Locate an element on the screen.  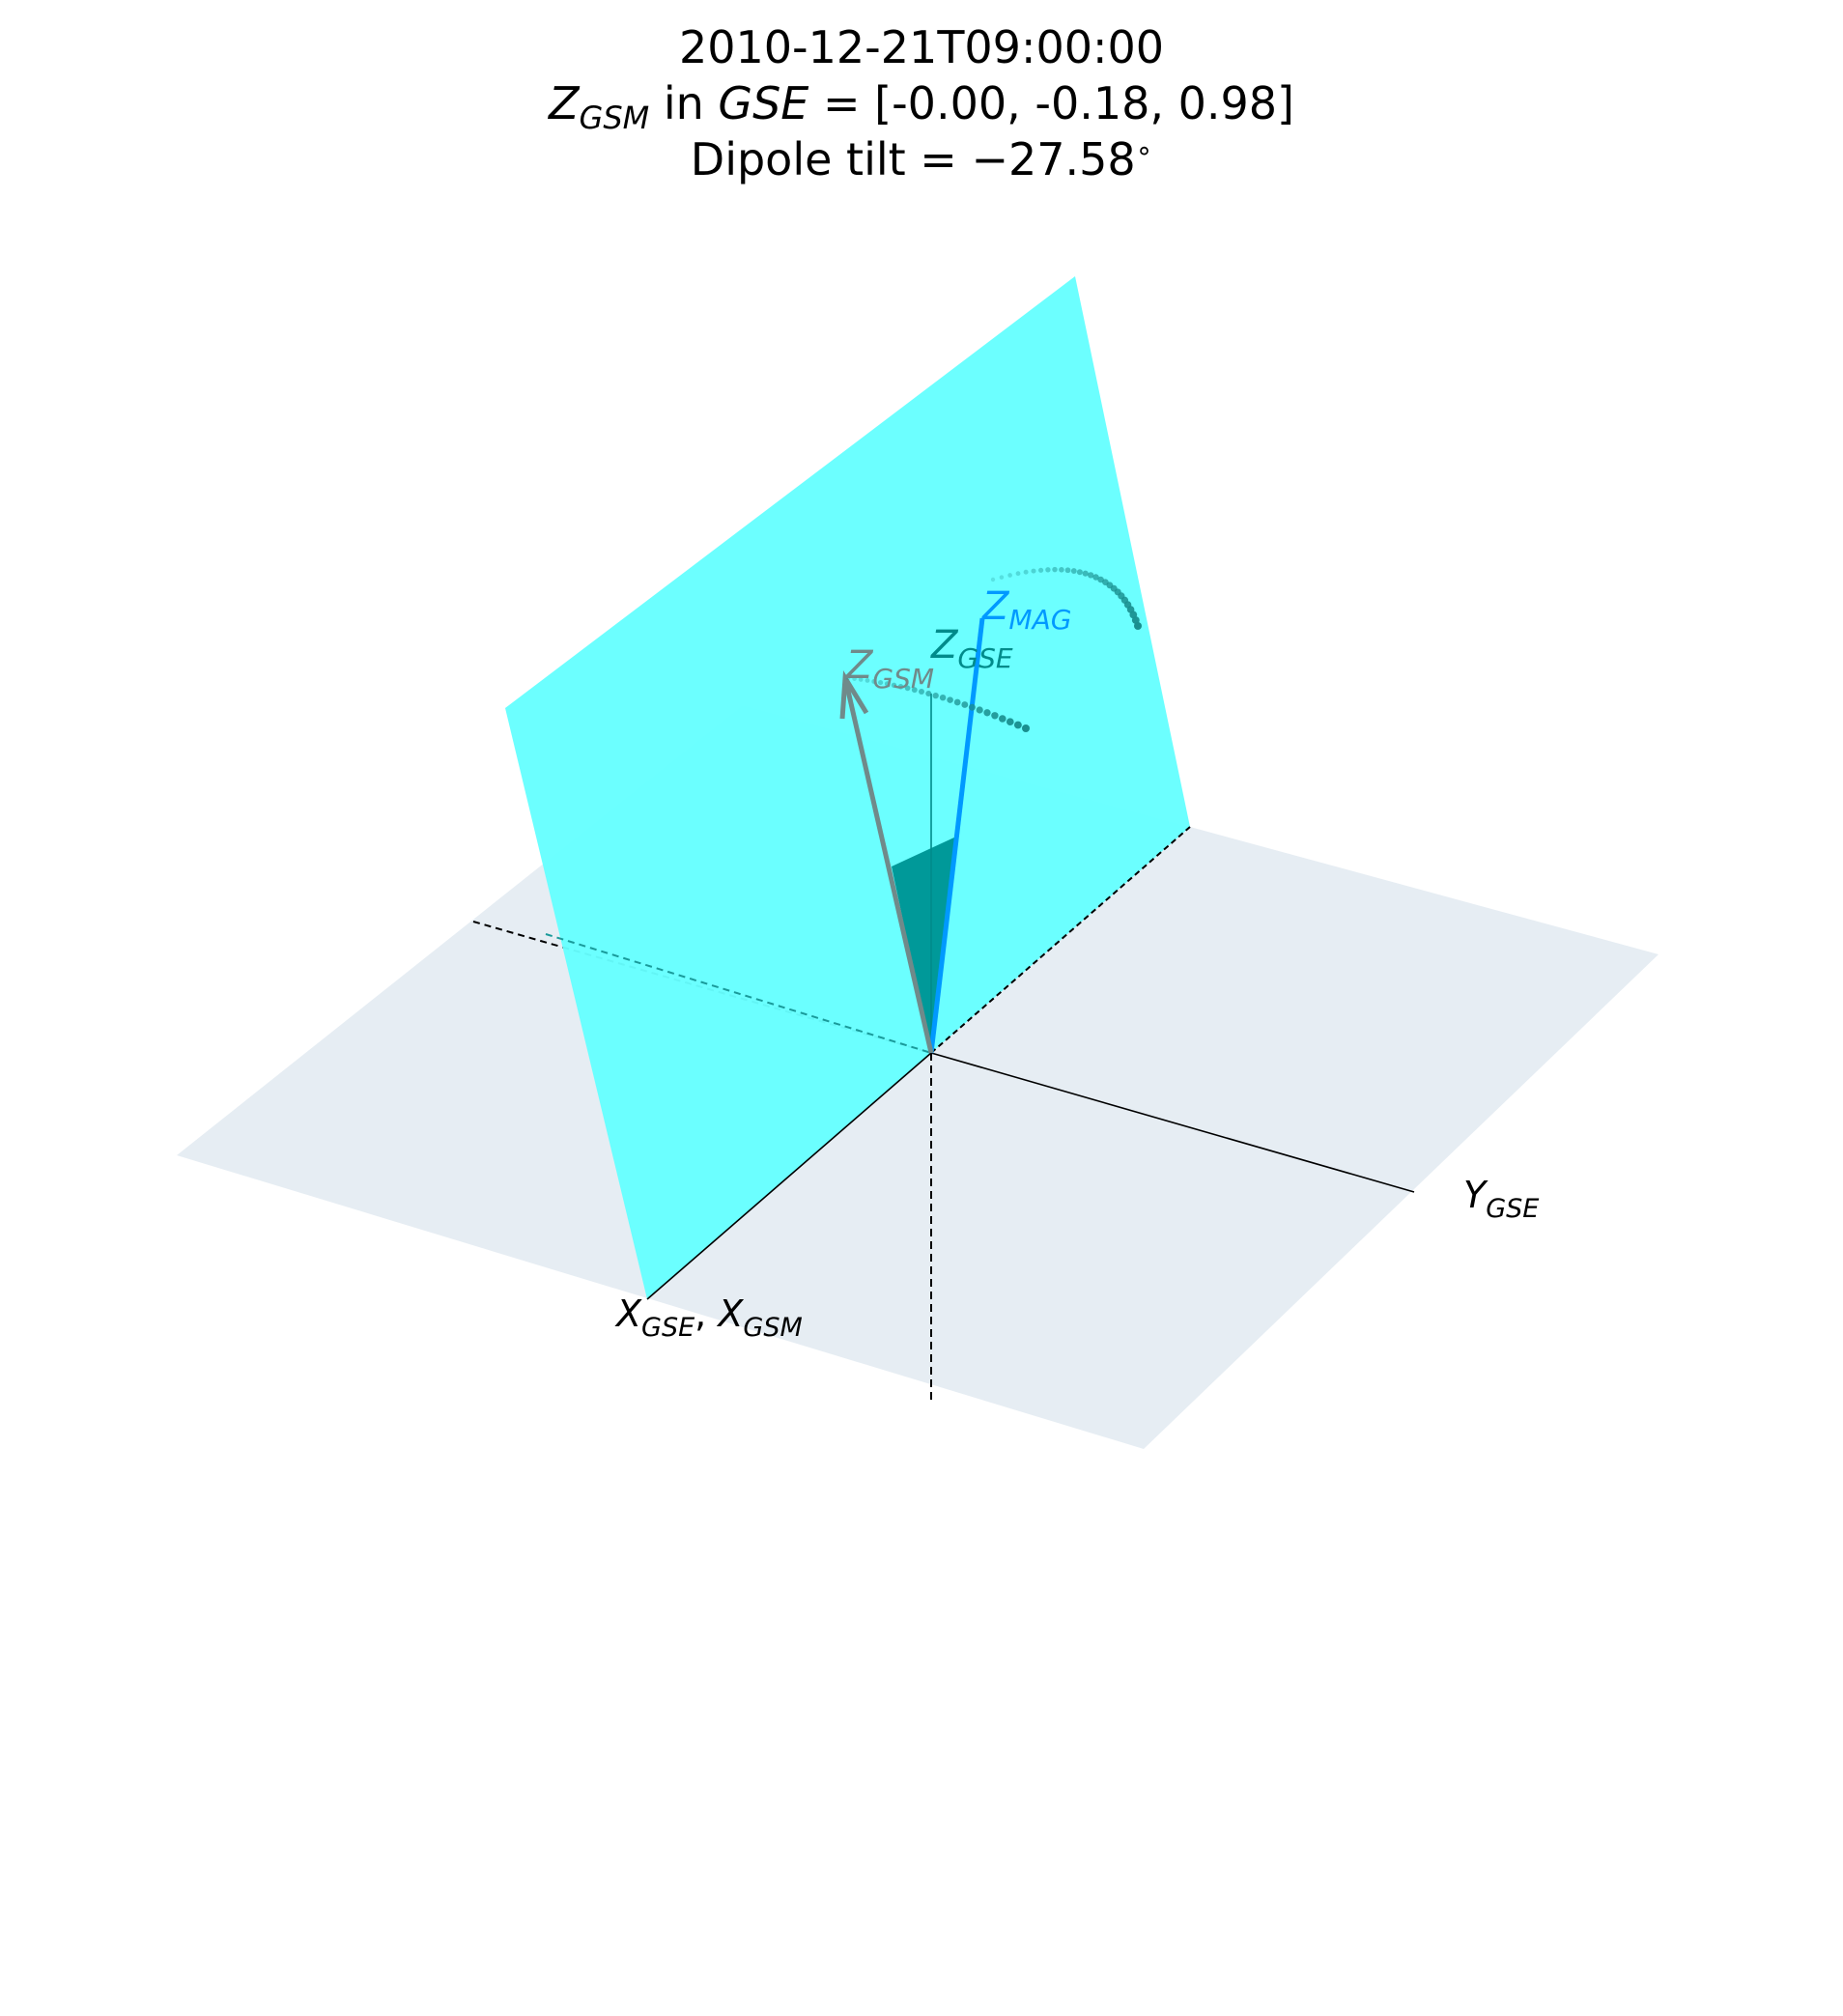
z-gsm-vector is located at coordinates (886, 862).